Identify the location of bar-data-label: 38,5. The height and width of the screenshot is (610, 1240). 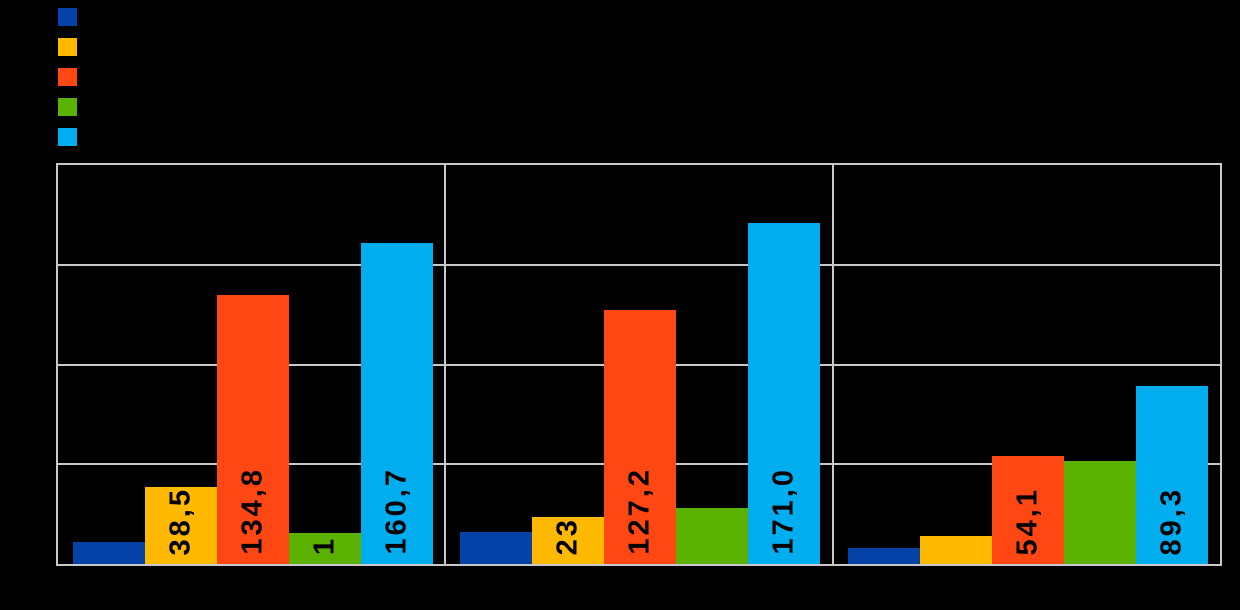
(180, 520).